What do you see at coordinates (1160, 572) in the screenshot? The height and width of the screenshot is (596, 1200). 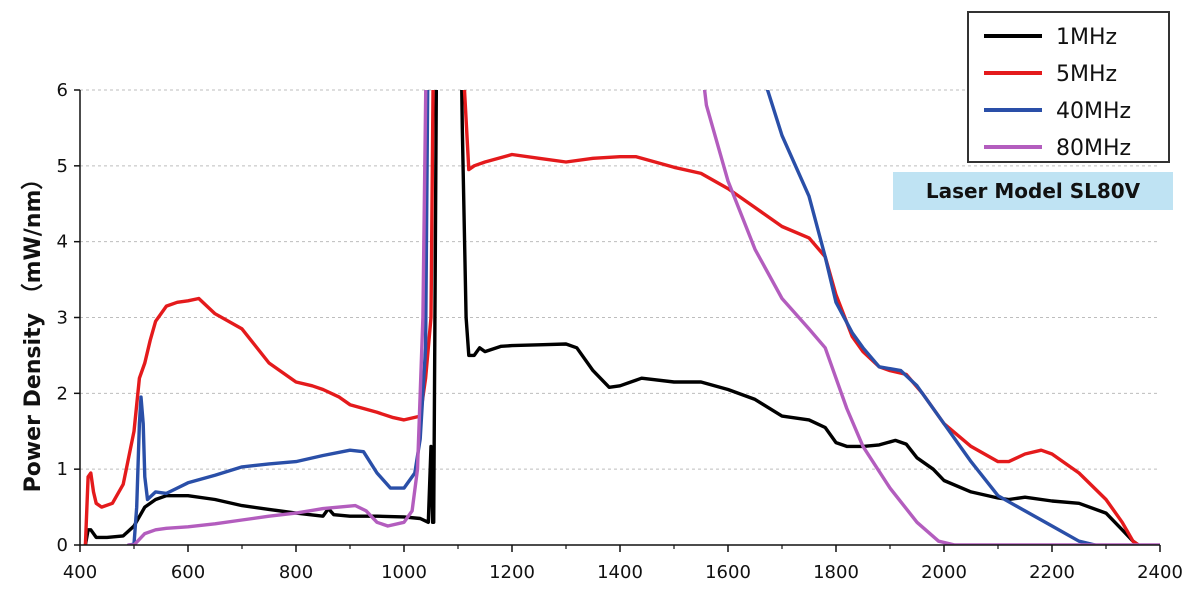 I see `x-tick-label: 2400` at bounding box center [1160, 572].